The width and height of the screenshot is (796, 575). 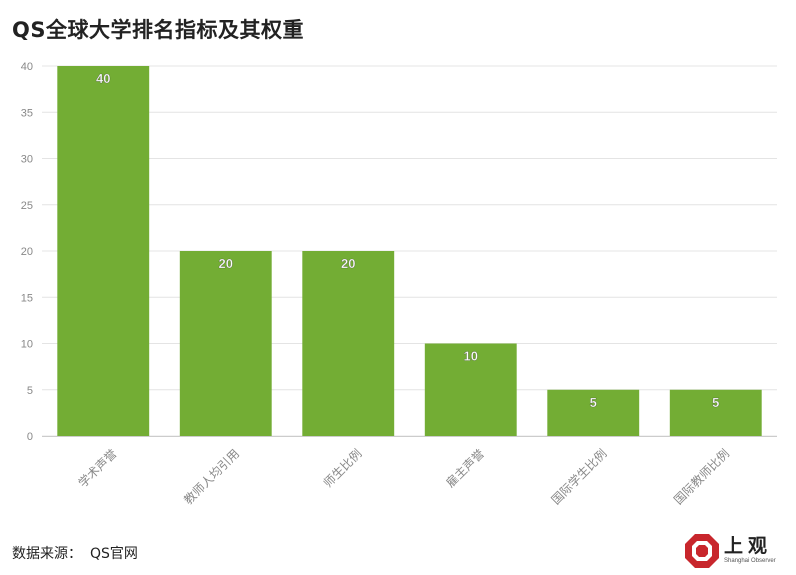 I want to click on data-source: 数据来源： QS官网, so click(x=75, y=553).